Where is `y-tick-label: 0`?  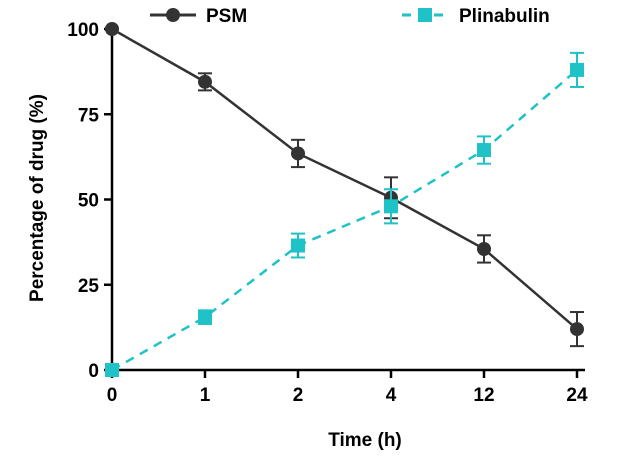 y-tick-label: 0 is located at coordinates (93, 371).